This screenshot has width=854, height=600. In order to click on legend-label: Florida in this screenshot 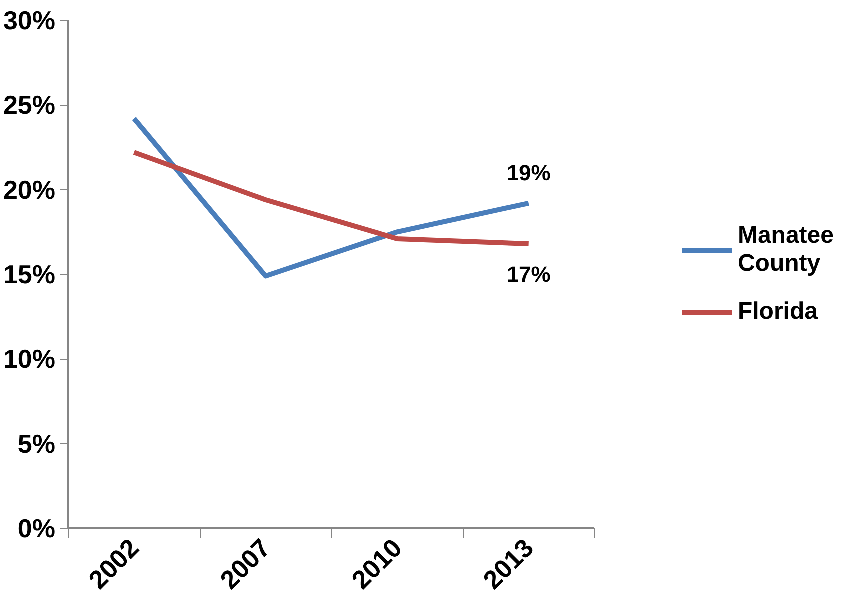, I will do `click(778, 312)`.